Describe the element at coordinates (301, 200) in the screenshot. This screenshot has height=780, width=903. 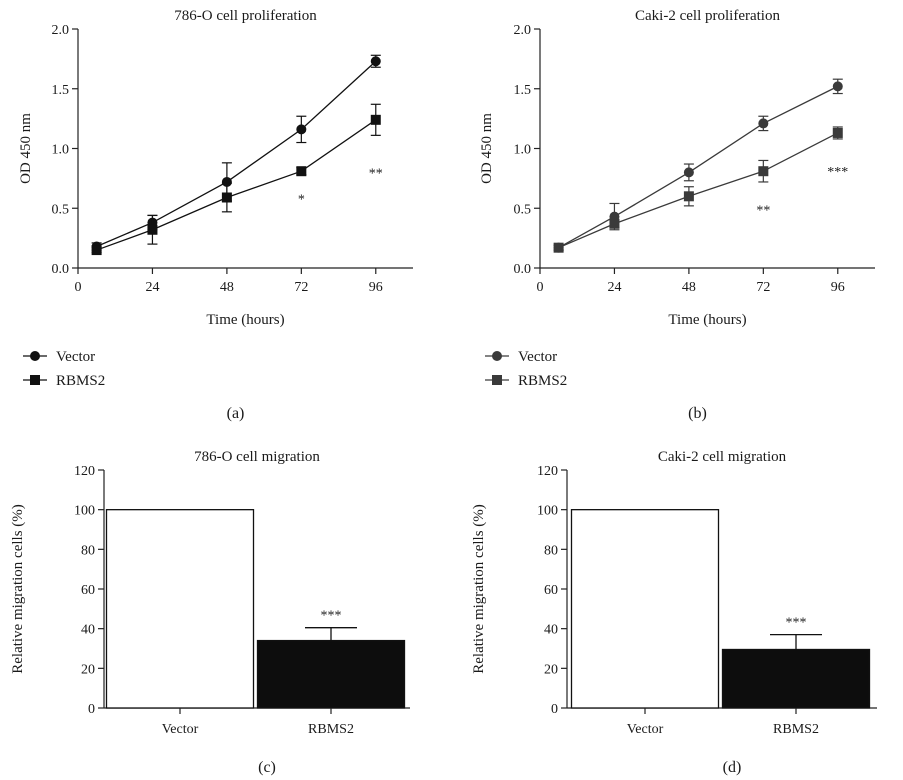
I see `significance-label: *` at that location.